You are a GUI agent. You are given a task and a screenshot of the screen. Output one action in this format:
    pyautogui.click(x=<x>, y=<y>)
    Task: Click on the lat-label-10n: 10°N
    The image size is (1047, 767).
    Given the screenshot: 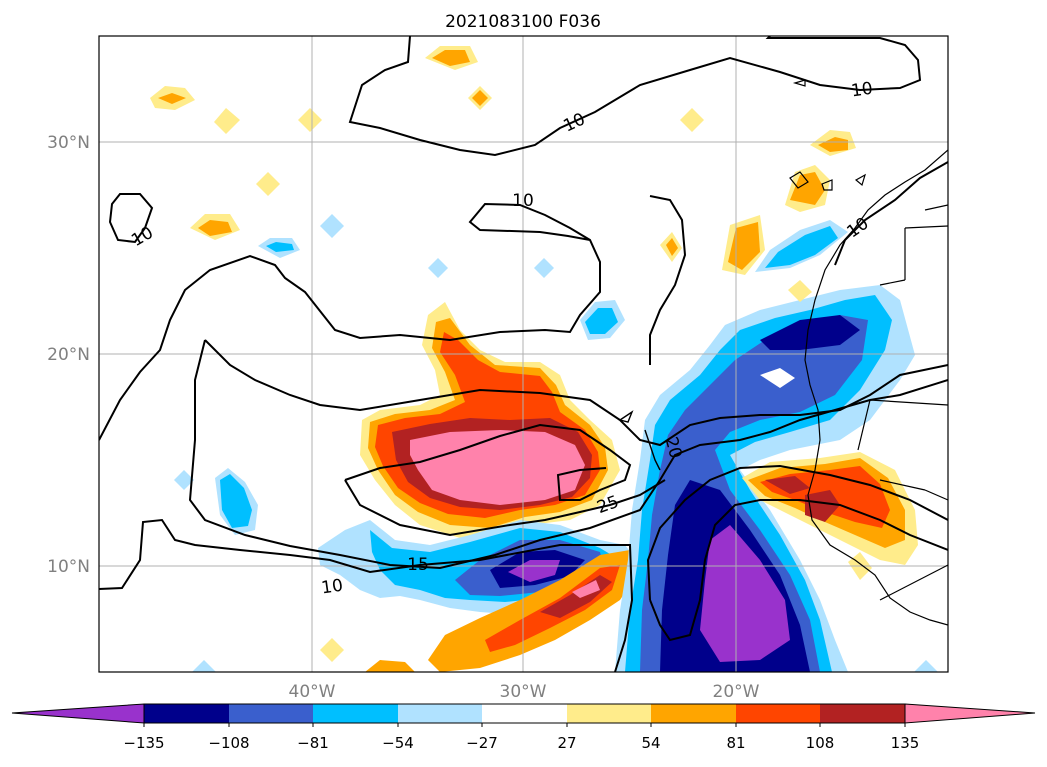 What is the action you would take?
    pyautogui.click(x=68, y=567)
    